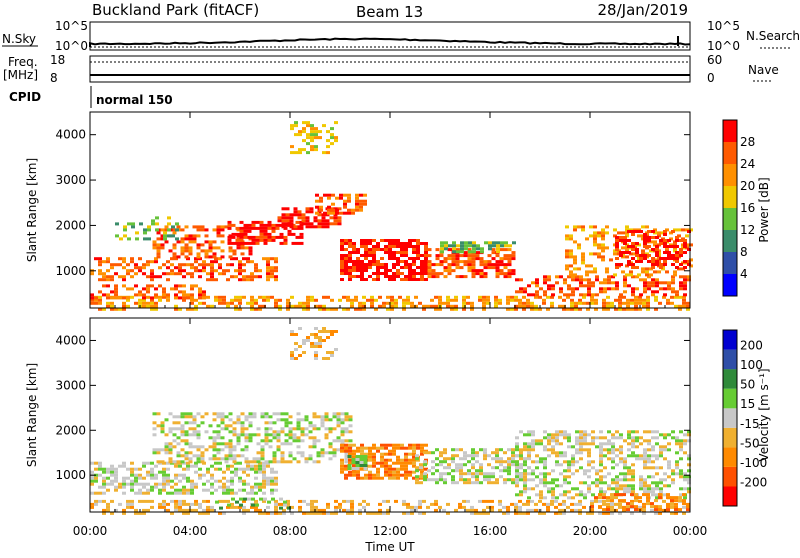 This screenshot has height=558, width=800. I want to click on y-tick-label: 2000, so click(70, 225).